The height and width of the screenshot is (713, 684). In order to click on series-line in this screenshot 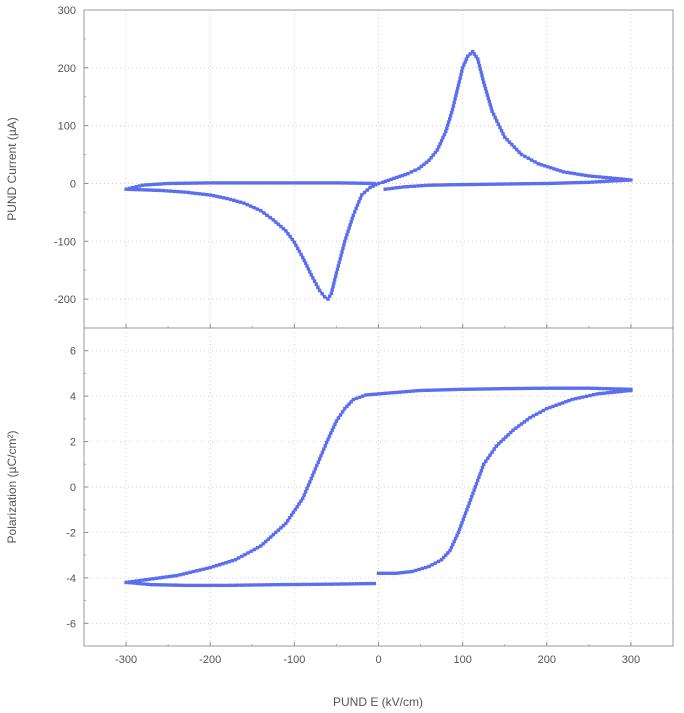, I will do `click(505, 482)`.